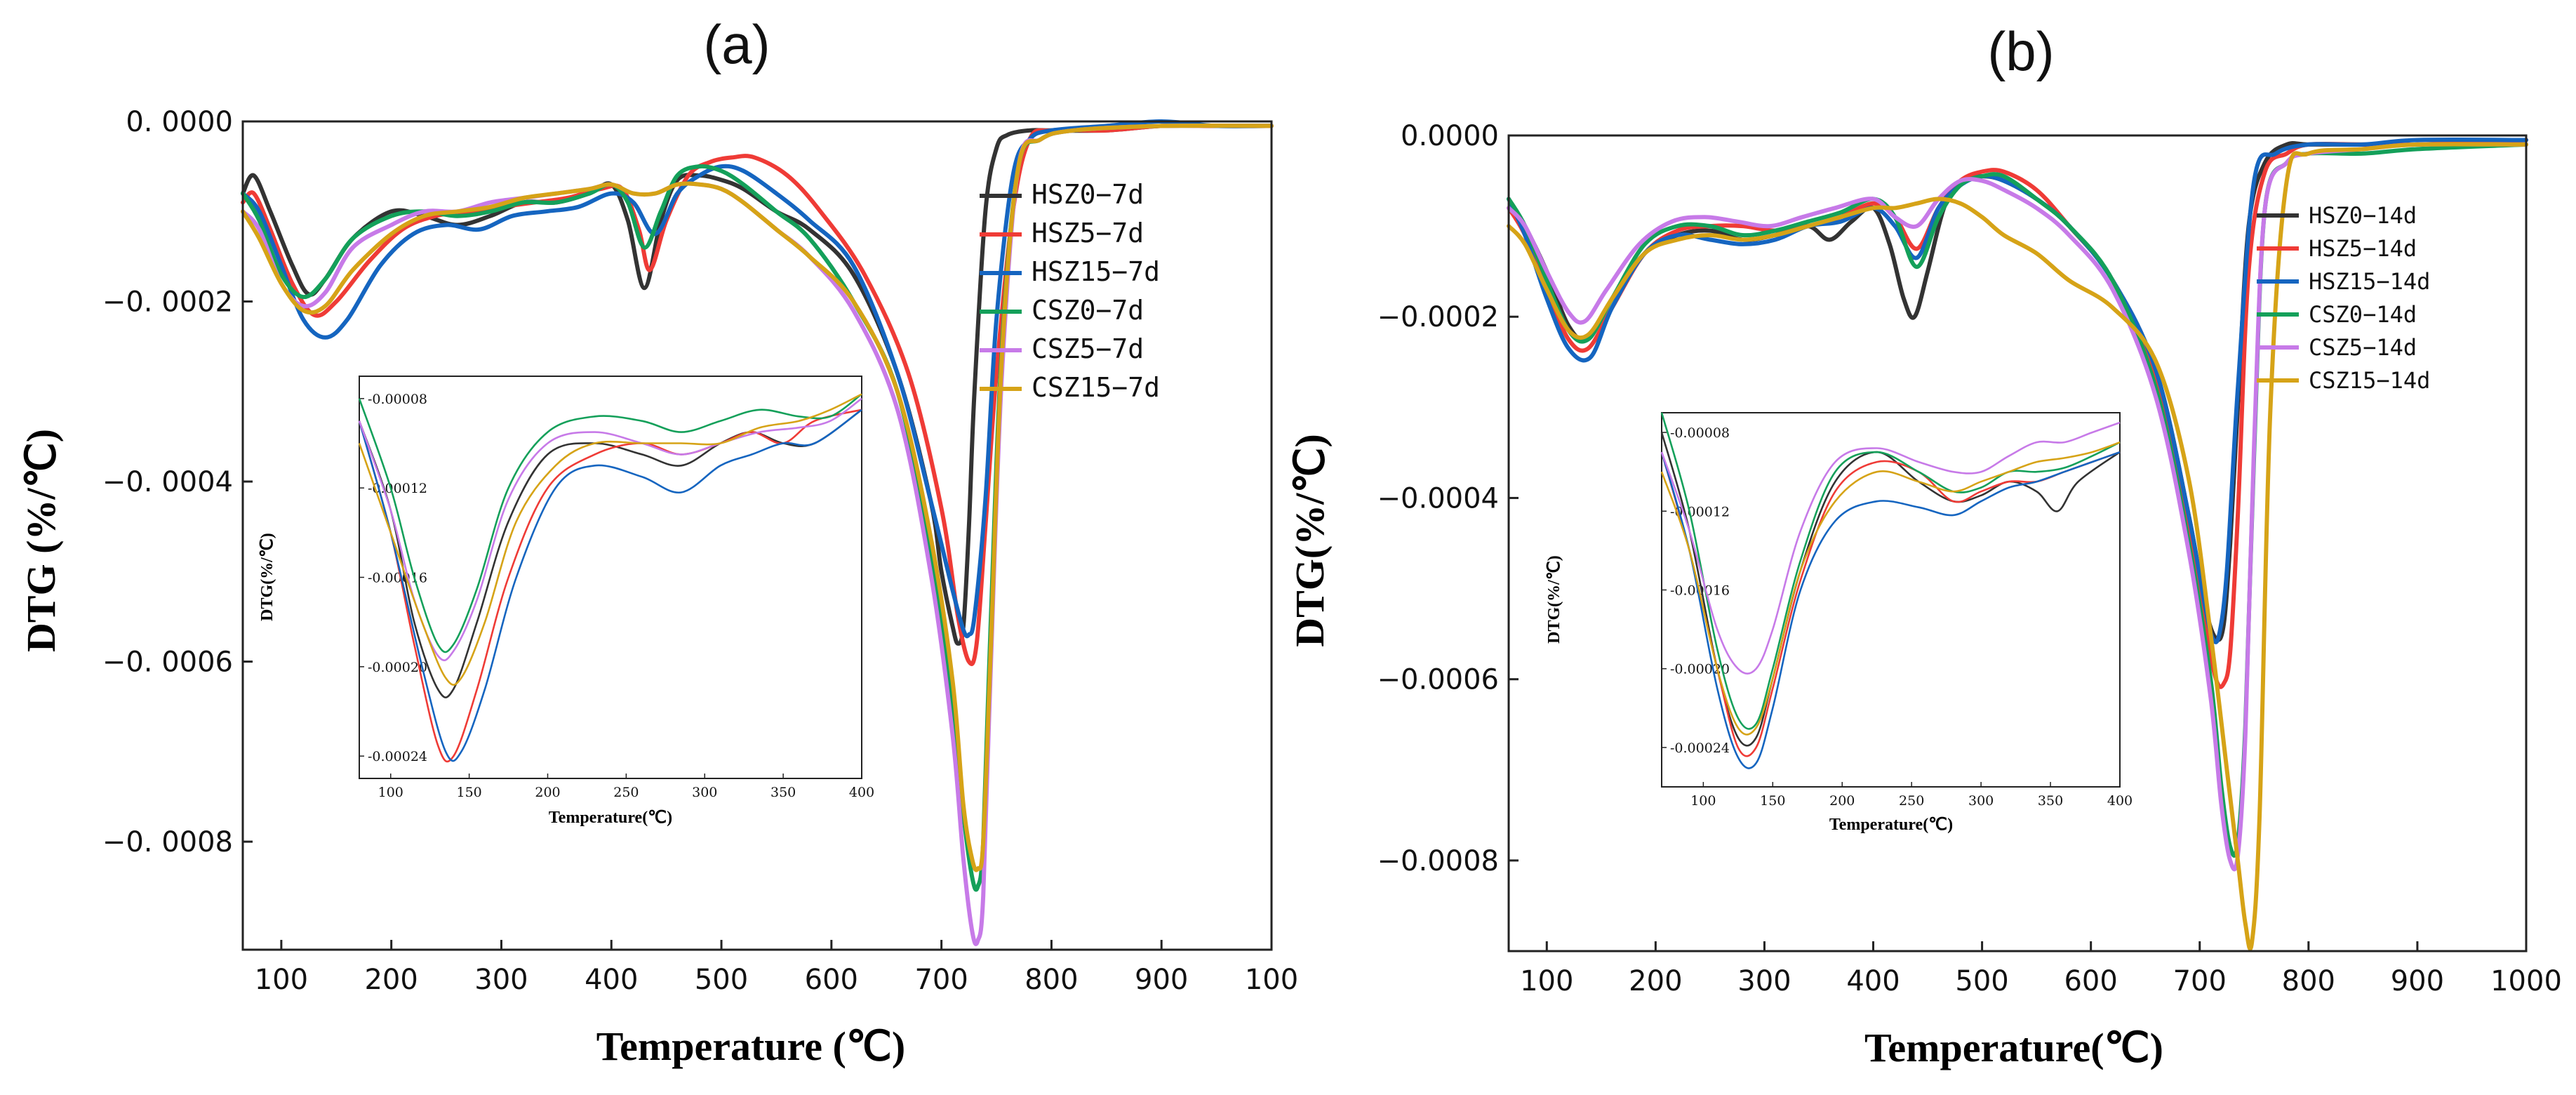  I want to click on panel-b-inset-series, so click(1891, 590).